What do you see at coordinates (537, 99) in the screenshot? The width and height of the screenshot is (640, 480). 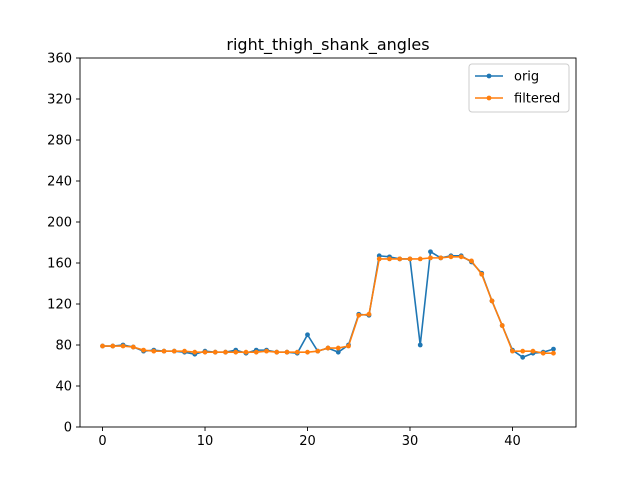 I see `legend-label-filtered: filtered` at bounding box center [537, 99].